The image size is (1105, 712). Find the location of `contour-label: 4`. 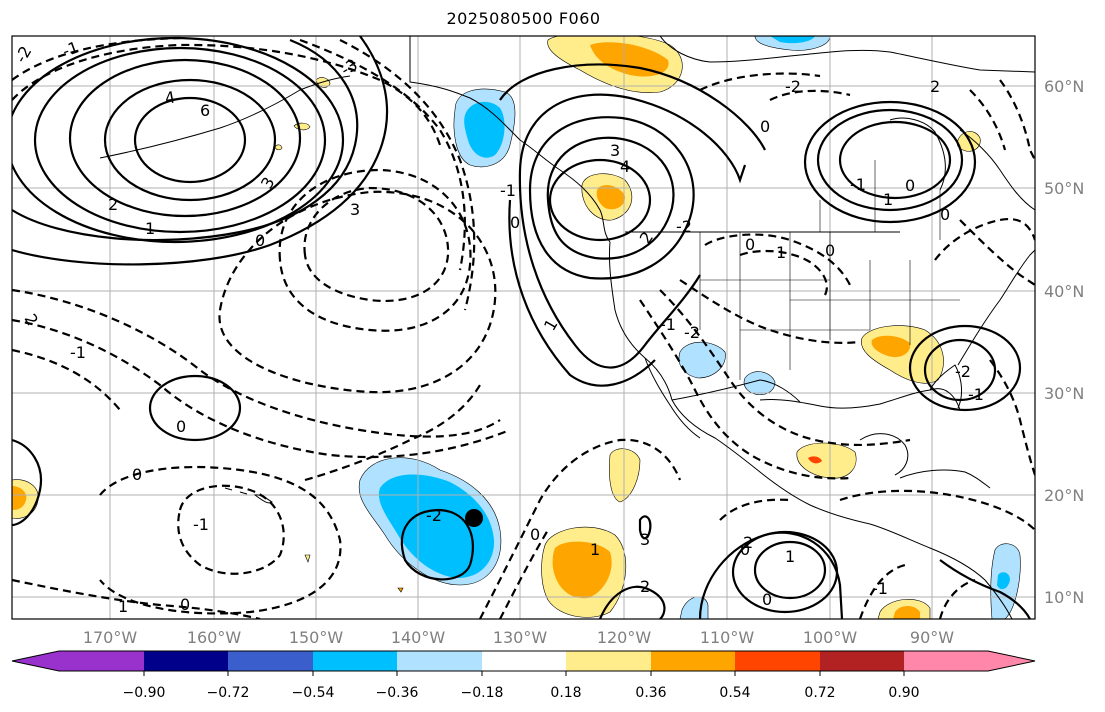

contour-label: 4 is located at coordinates (169, 97).